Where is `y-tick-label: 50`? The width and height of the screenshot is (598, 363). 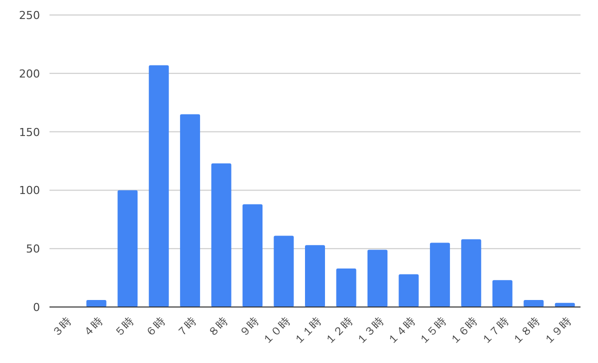 y-tick-label: 50 is located at coordinates (33, 249).